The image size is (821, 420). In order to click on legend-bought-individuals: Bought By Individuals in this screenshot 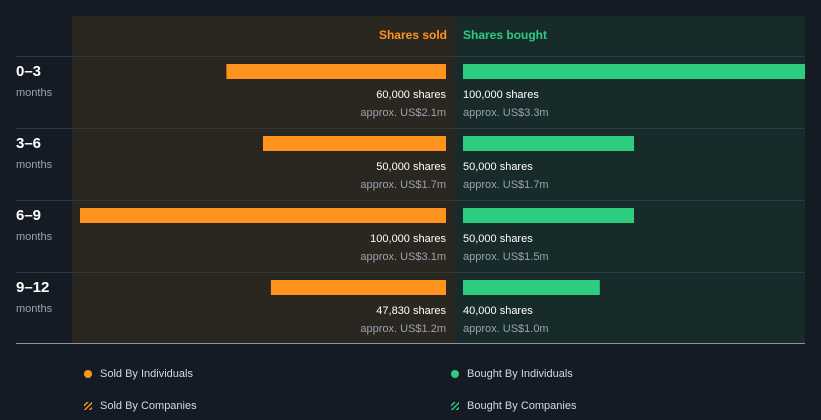, I will do `click(512, 374)`.